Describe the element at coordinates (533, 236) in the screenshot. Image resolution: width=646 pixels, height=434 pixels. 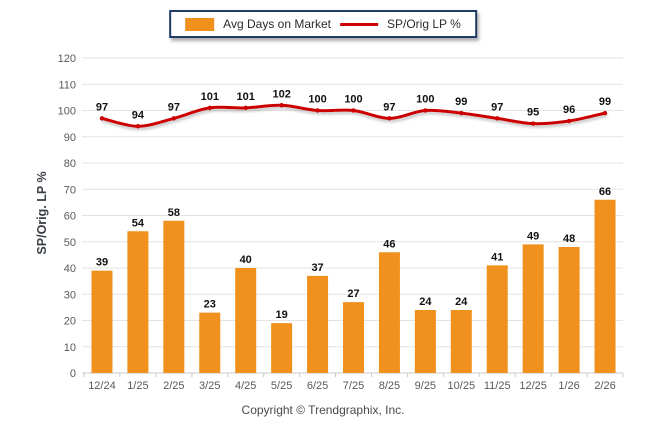
I see `bar-value-label: 49` at that location.